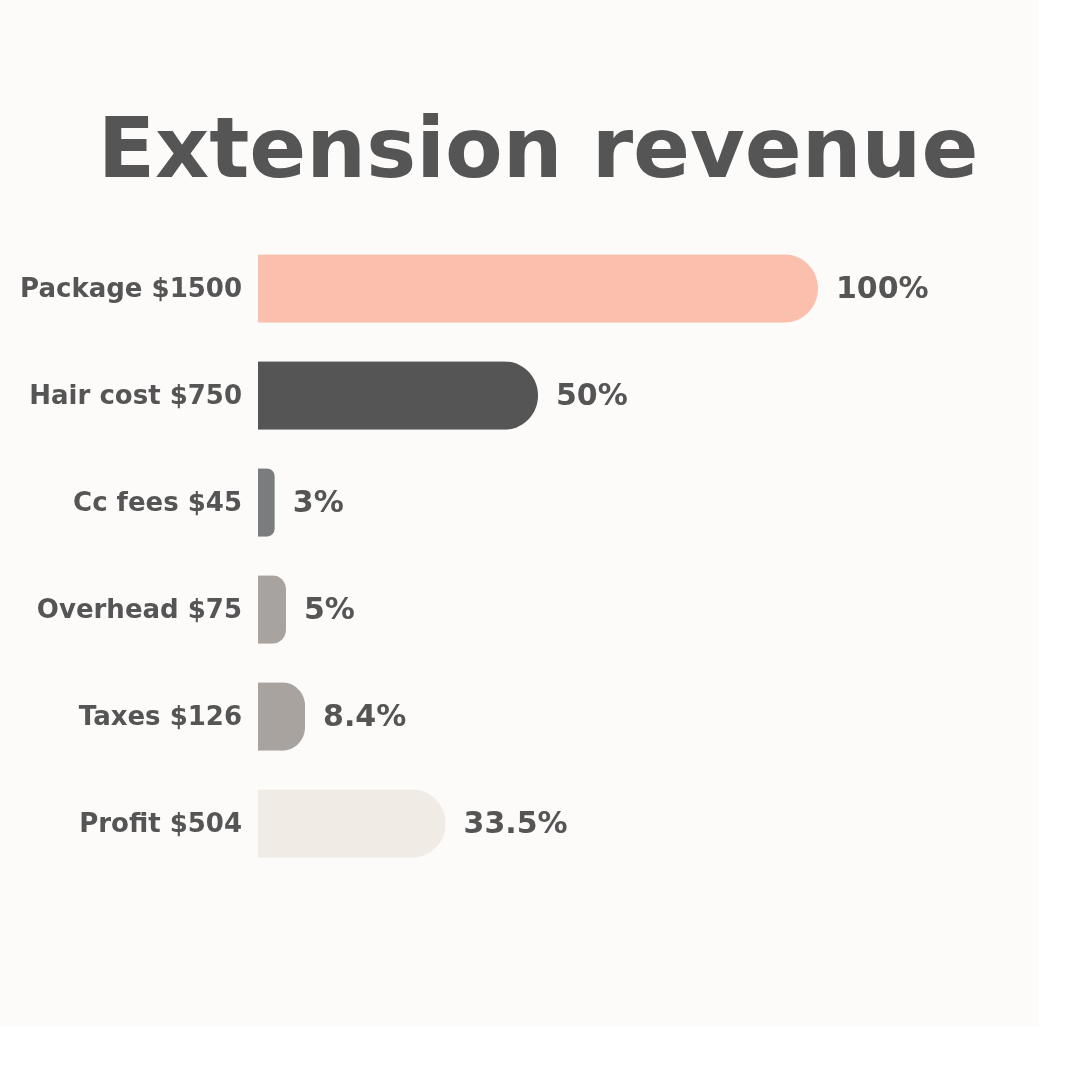 The height and width of the screenshot is (1080, 1080). What do you see at coordinates (318, 501) in the screenshot?
I see `data-label: 3%` at bounding box center [318, 501].